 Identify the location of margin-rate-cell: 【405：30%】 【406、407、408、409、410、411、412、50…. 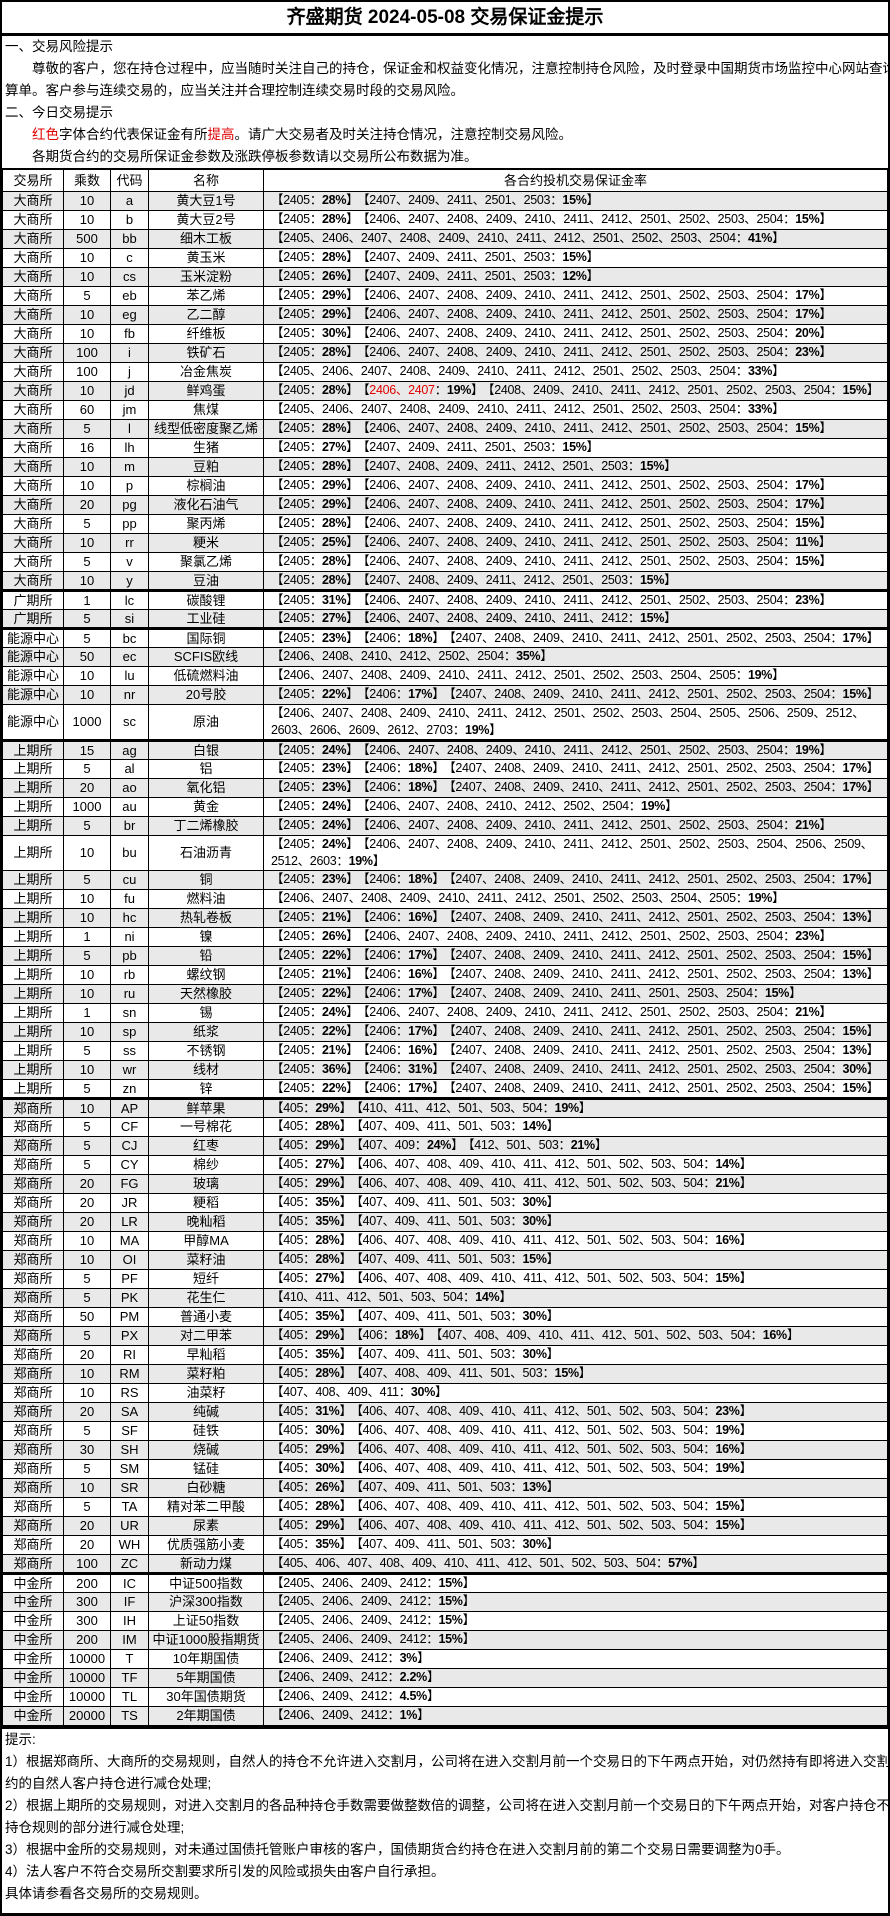
(575, 1468).